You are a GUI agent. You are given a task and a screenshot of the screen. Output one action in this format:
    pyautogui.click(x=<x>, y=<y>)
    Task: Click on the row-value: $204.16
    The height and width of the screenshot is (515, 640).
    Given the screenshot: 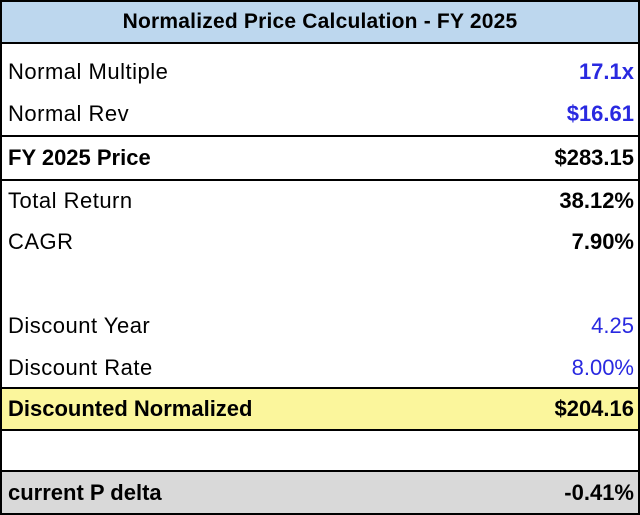 What is the action you would take?
    pyautogui.click(x=594, y=408)
    